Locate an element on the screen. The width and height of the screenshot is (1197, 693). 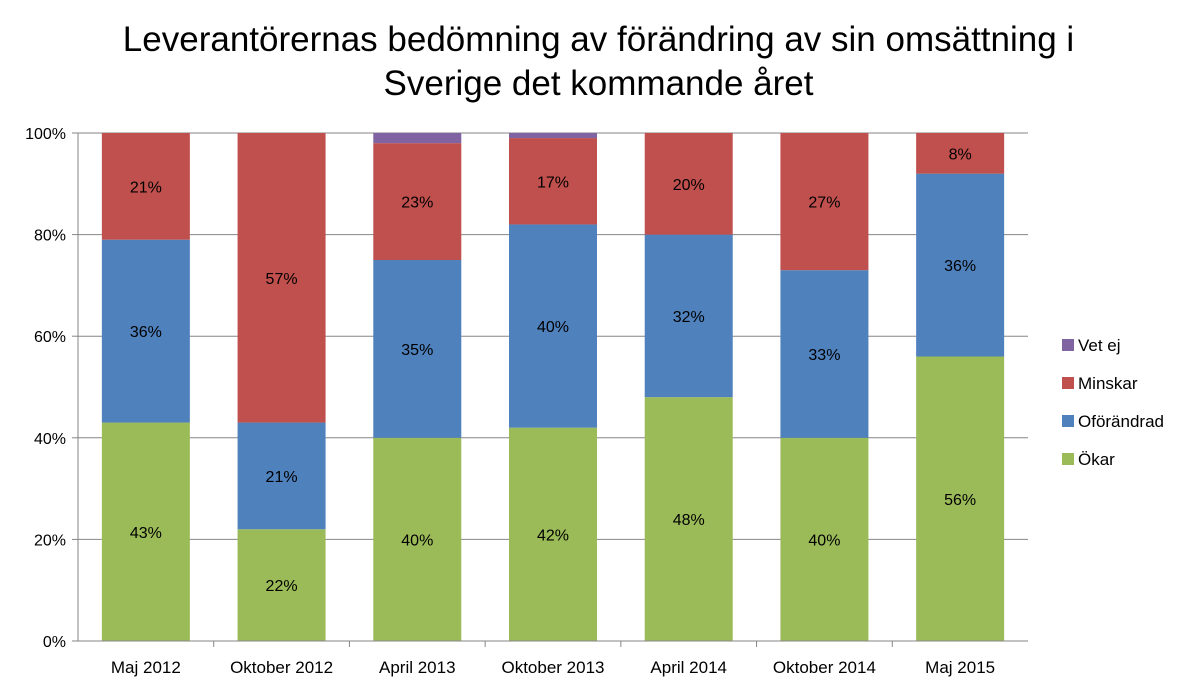
data-label: 20% is located at coordinates (689, 185).